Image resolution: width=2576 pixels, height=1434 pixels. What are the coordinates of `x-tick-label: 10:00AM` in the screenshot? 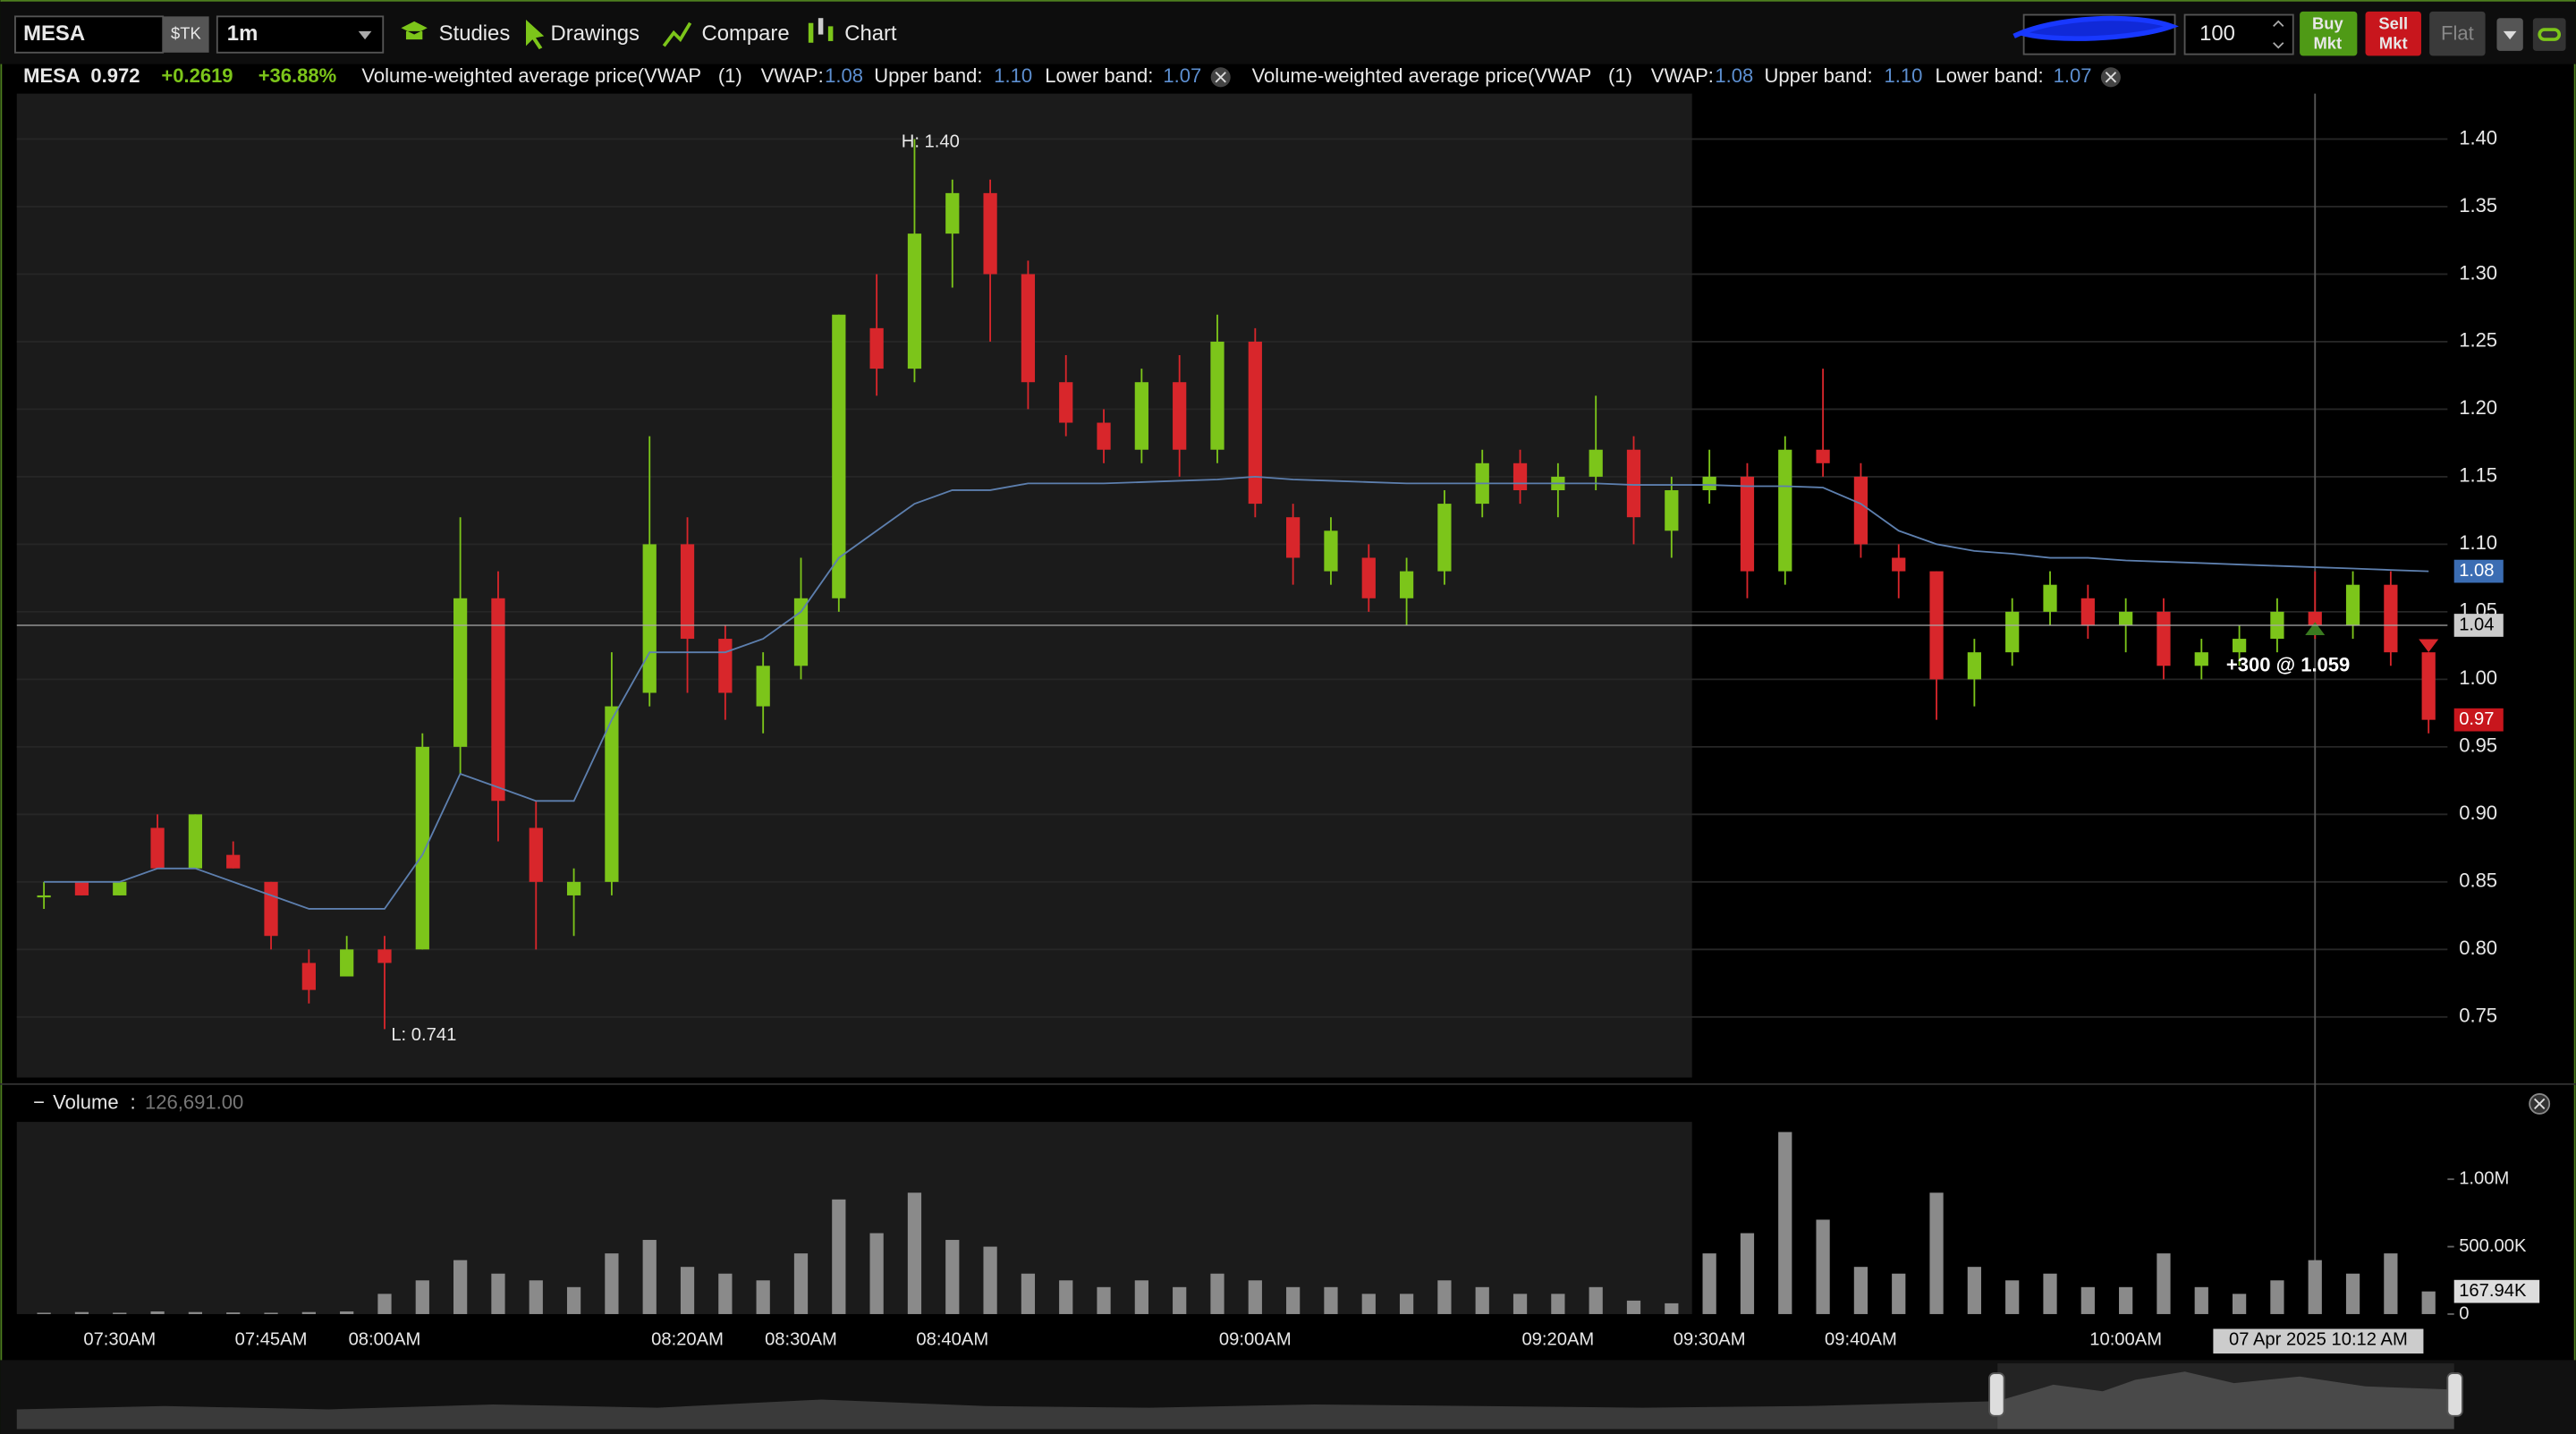 It's located at (2125, 1340).